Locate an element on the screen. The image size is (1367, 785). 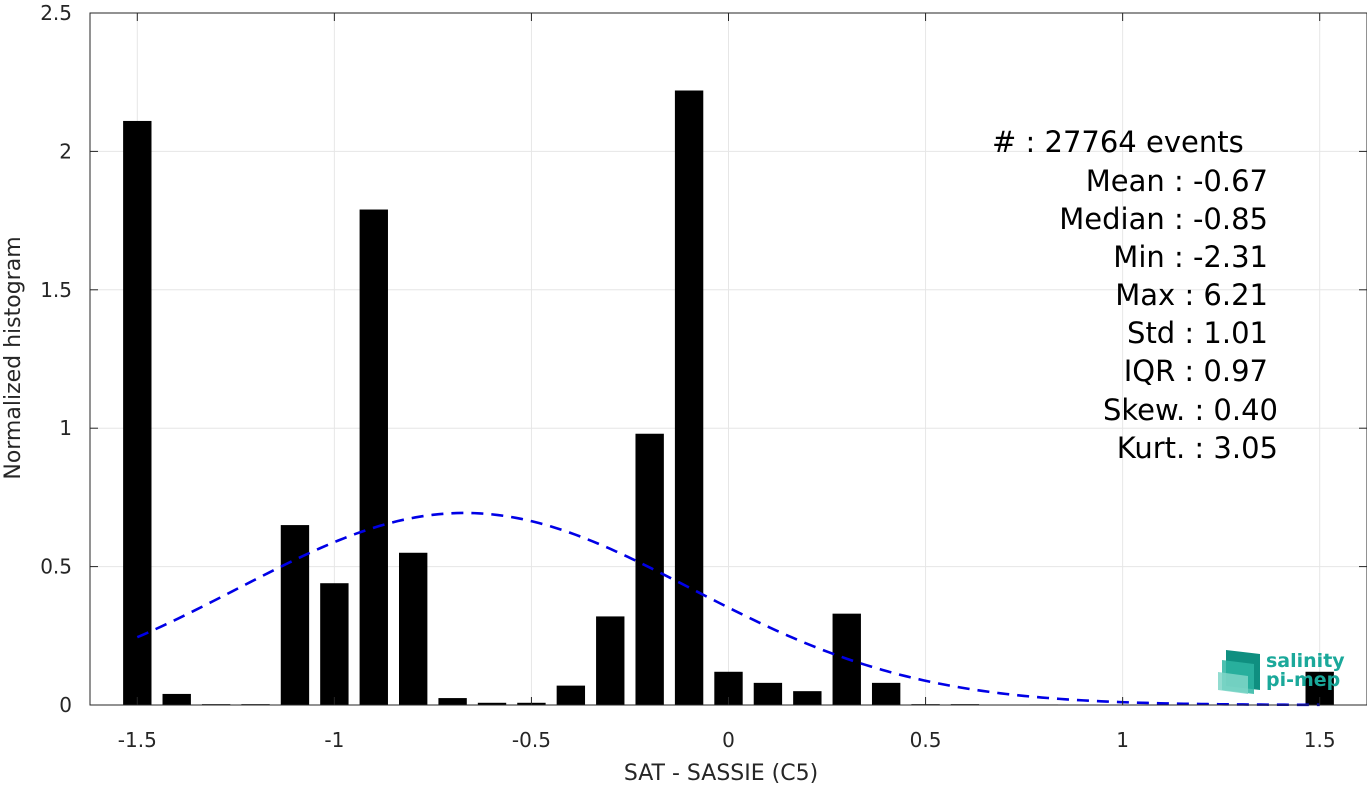
y-tick-label: 0 is located at coordinates (65, 705).